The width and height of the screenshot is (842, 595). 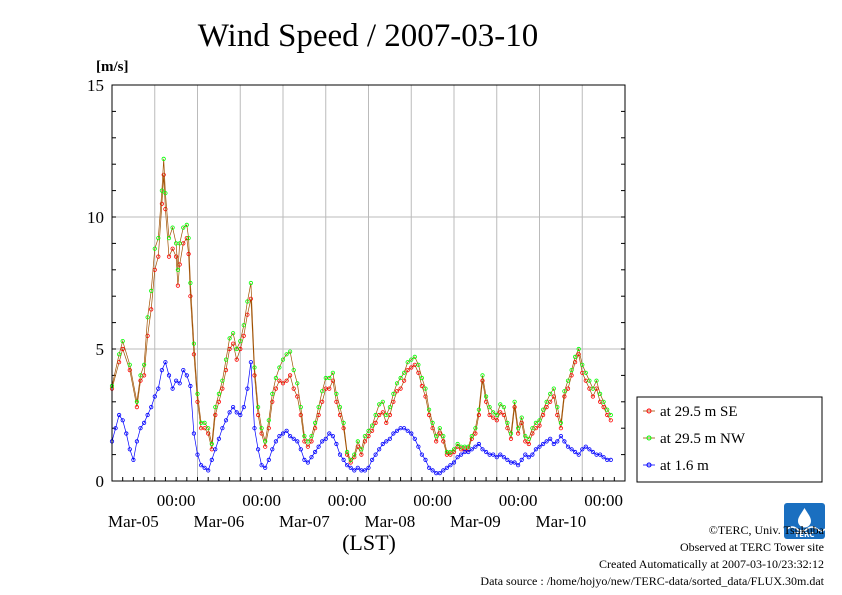 What do you see at coordinates (475, 521) in the screenshot?
I see `x-tick-date-label: Mar-09` at bounding box center [475, 521].